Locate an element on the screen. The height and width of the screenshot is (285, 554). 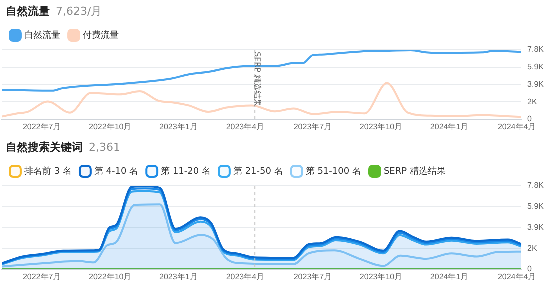
legend-label: 第 21-50 名 is located at coordinates (258, 171).